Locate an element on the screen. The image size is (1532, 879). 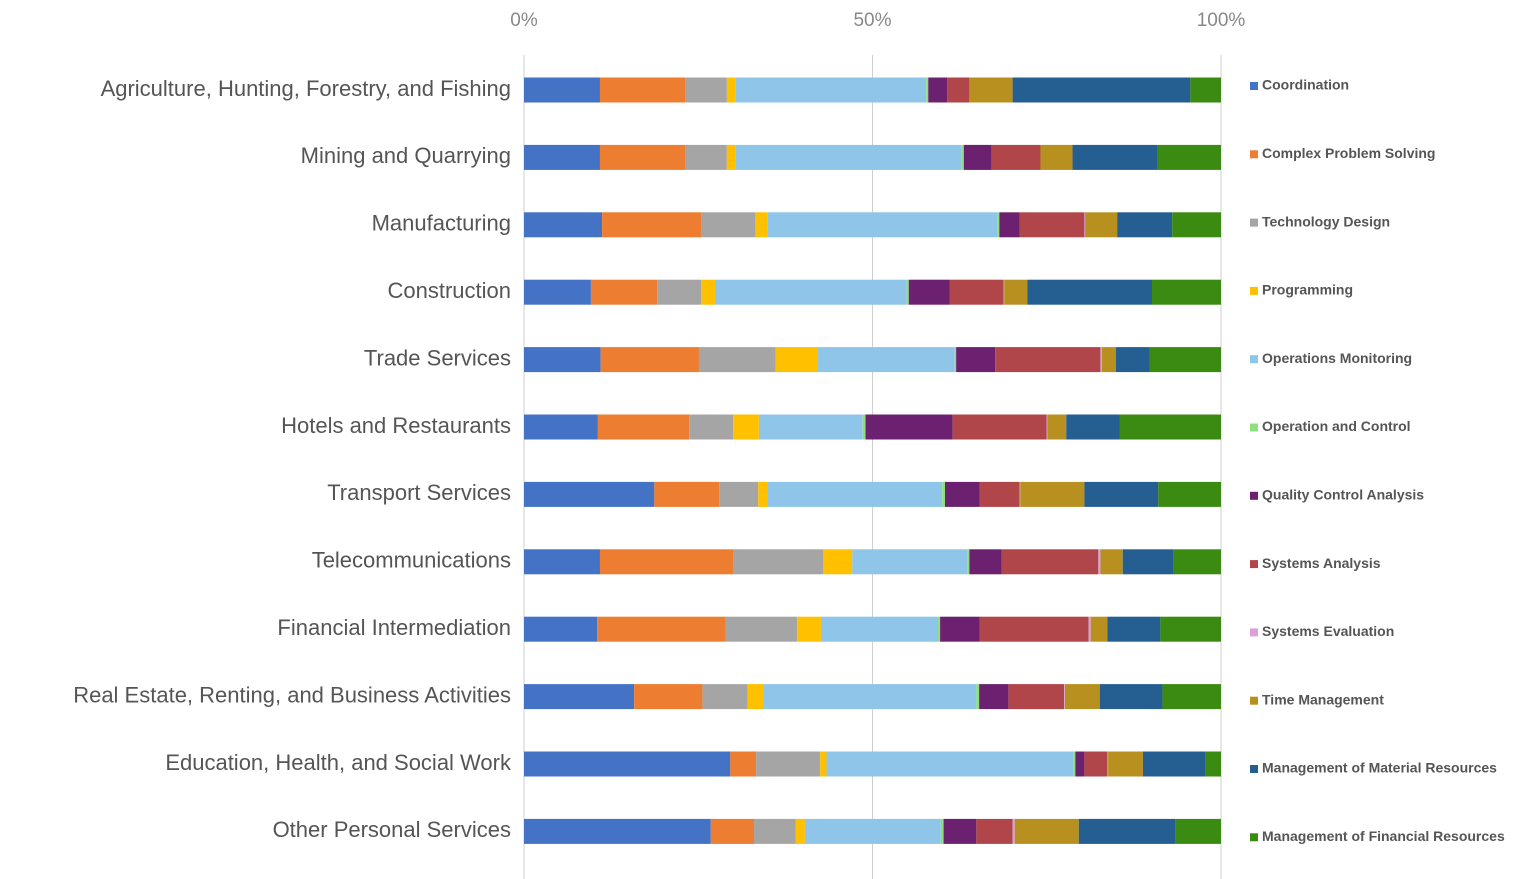
x-tick-label: 0% is located at coordinates (524, 20).